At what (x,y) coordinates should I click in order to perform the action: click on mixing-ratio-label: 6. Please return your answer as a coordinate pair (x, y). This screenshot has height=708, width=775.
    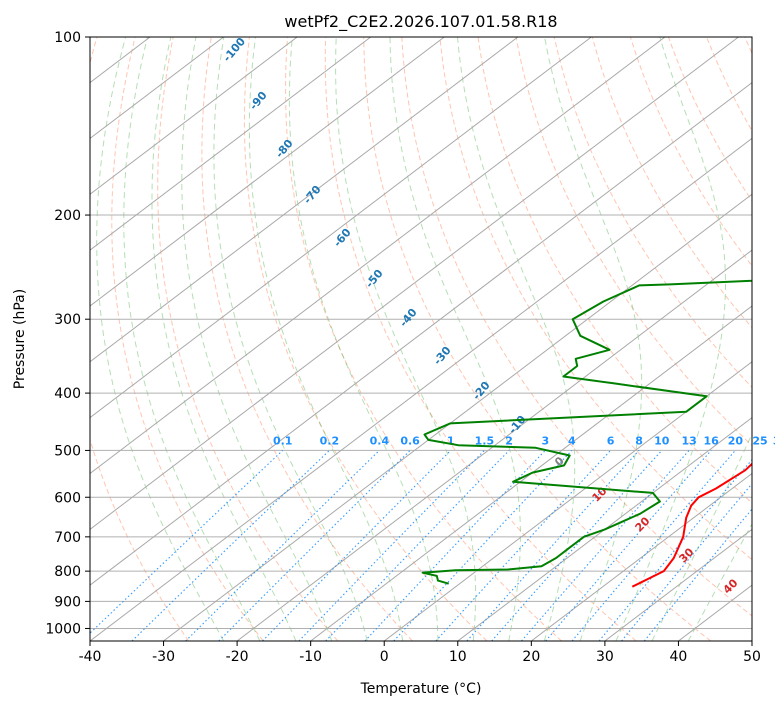
    Looking at the image, I should click on (611, 440).